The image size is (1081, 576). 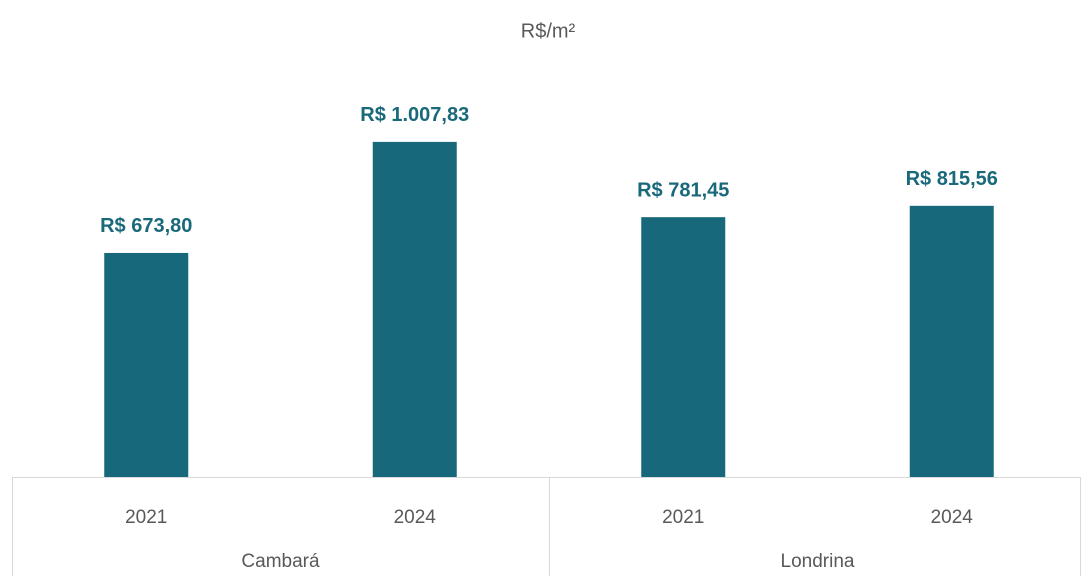 What do you see at coordinates (818, 561) in the screenshot?
I see `group-label: Londrina` at bounding box center [818, 561].